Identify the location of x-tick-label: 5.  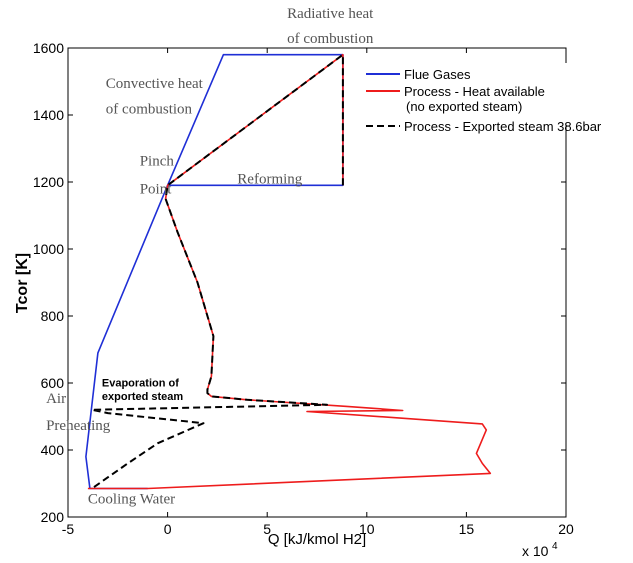
(267, 529).